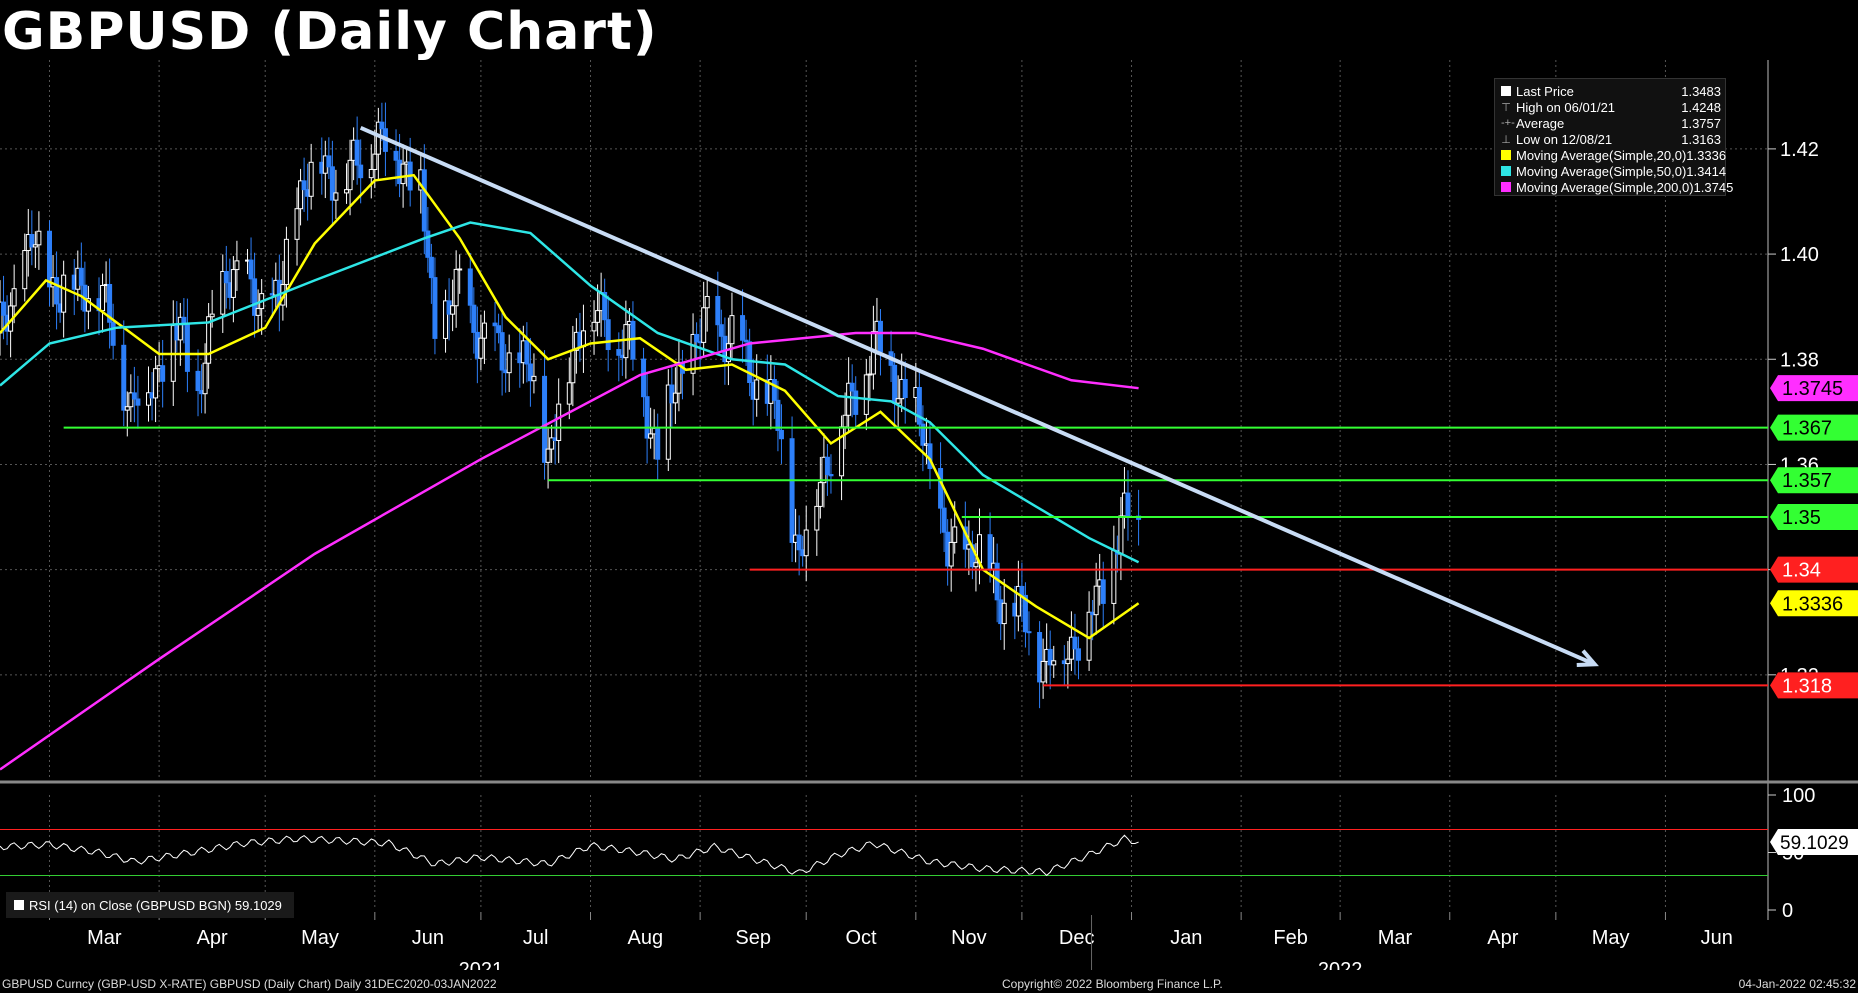 This screenshot has width=1858, height=993. Describe the element at coordinates (1799, 150) in the screenshot. I see `y-tick-label: 1.42` at that location.